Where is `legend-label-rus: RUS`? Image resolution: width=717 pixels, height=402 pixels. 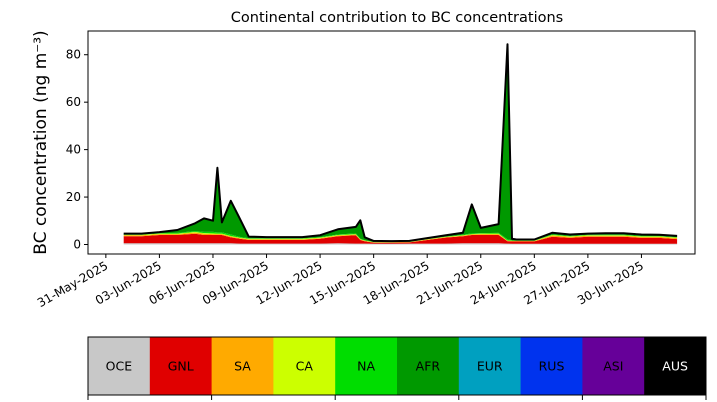 legend-label-rus: RUS is located at coordinates (552, 366).